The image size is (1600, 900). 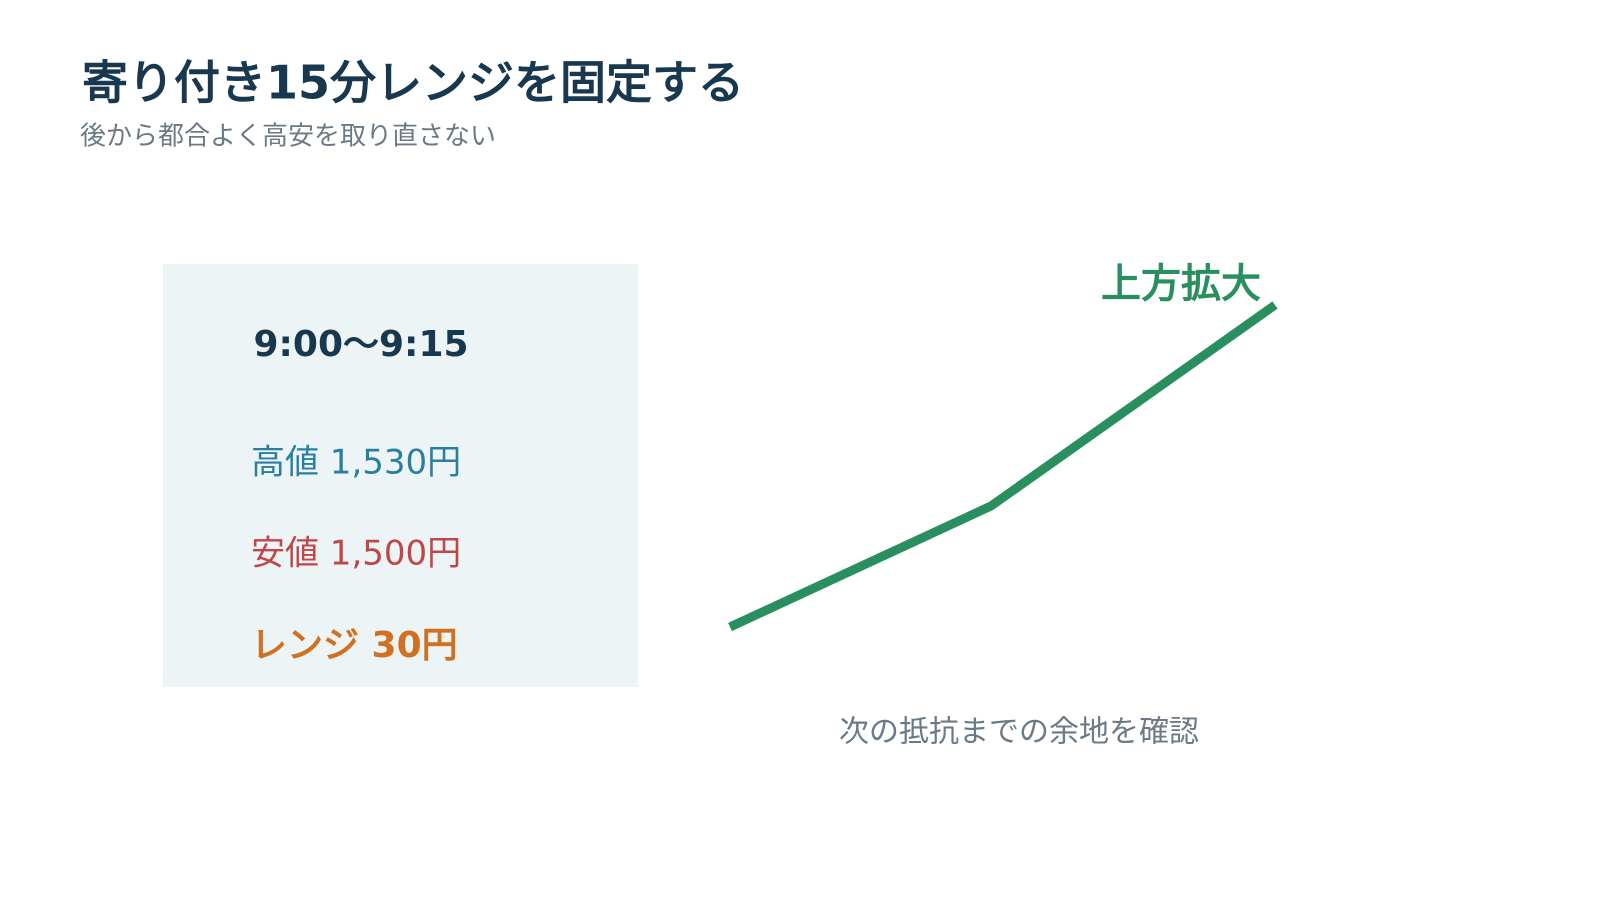 I want to click on time-label: 9:00～9:15, so click(x=360, y=344).